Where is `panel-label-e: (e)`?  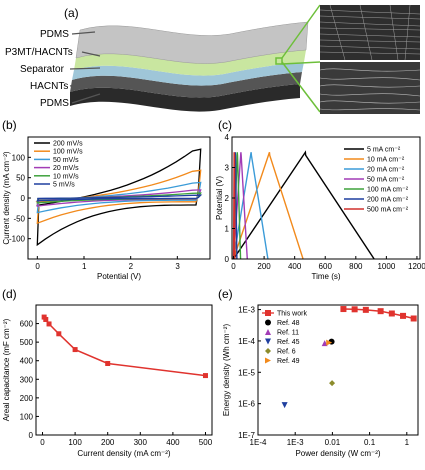 panel-label-e: (e) is located at coordinates (225, 294).